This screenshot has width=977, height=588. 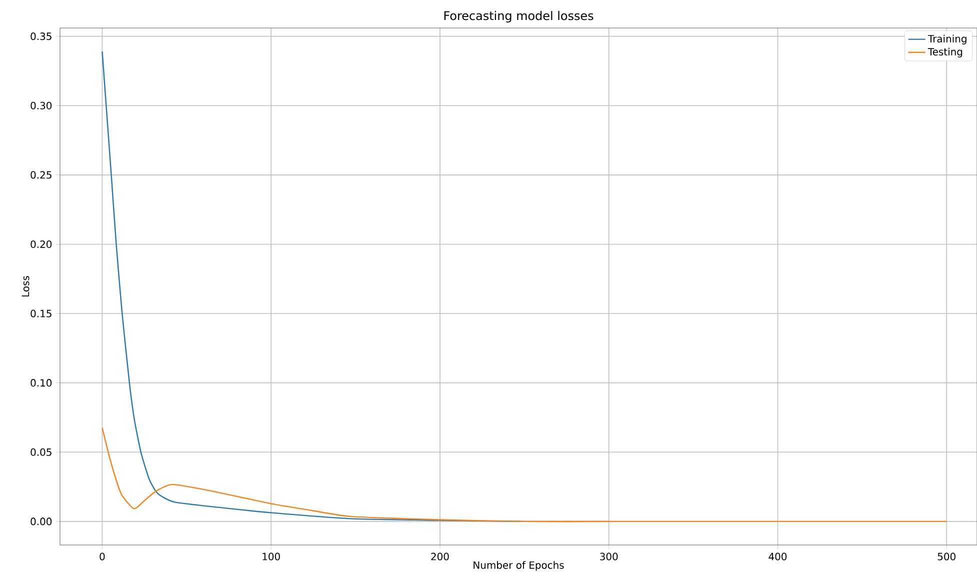 What do you see at coordinates (609, 556) in the screenshot?
I see `x-tick-label: 300` at bounding box center [609, 556].